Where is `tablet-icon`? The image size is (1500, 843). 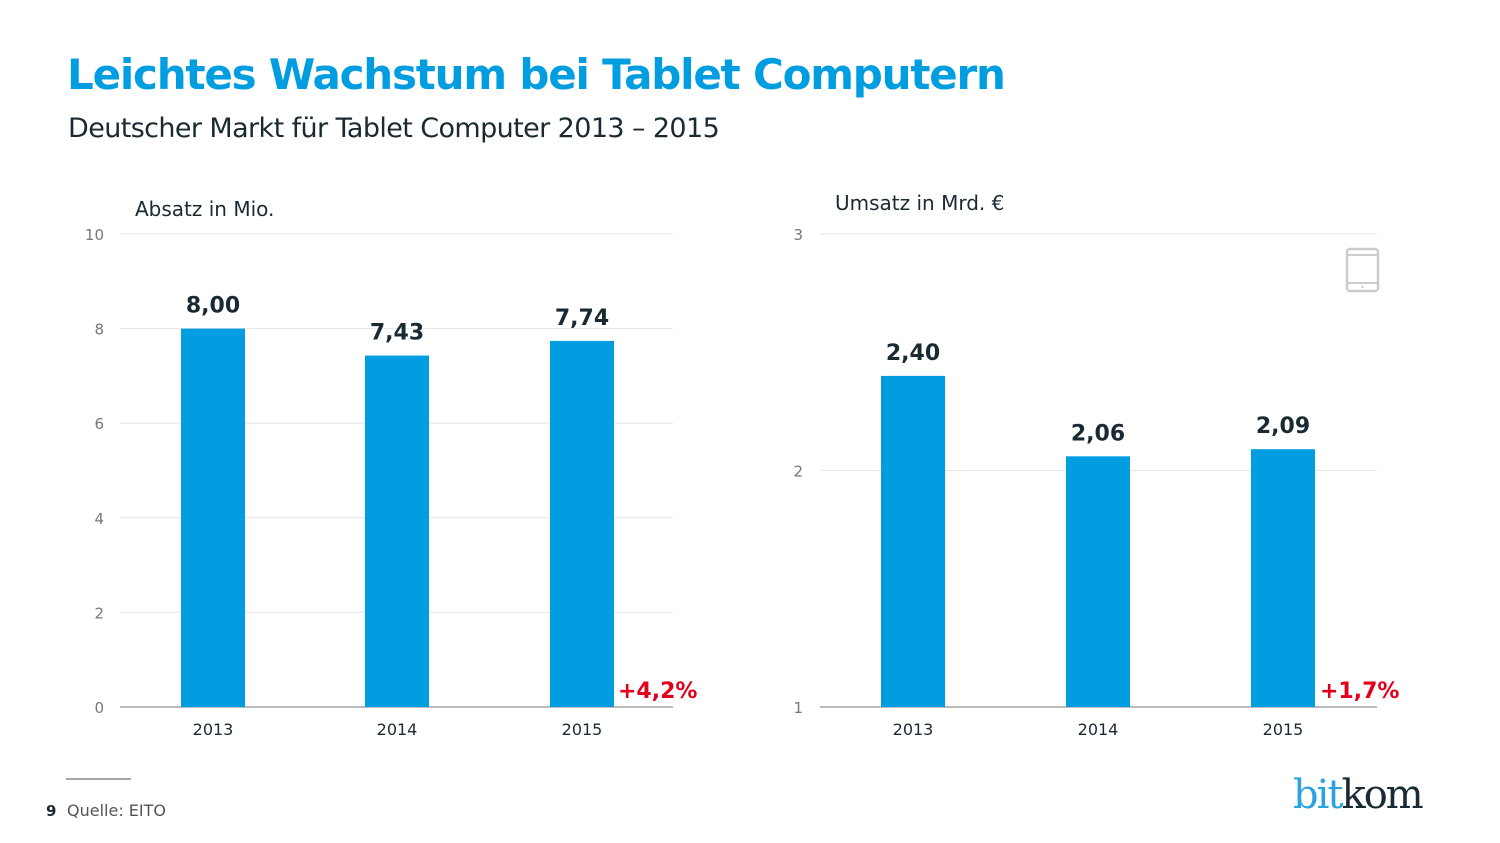
tablet-icon is located at coordinates (1362, 270).